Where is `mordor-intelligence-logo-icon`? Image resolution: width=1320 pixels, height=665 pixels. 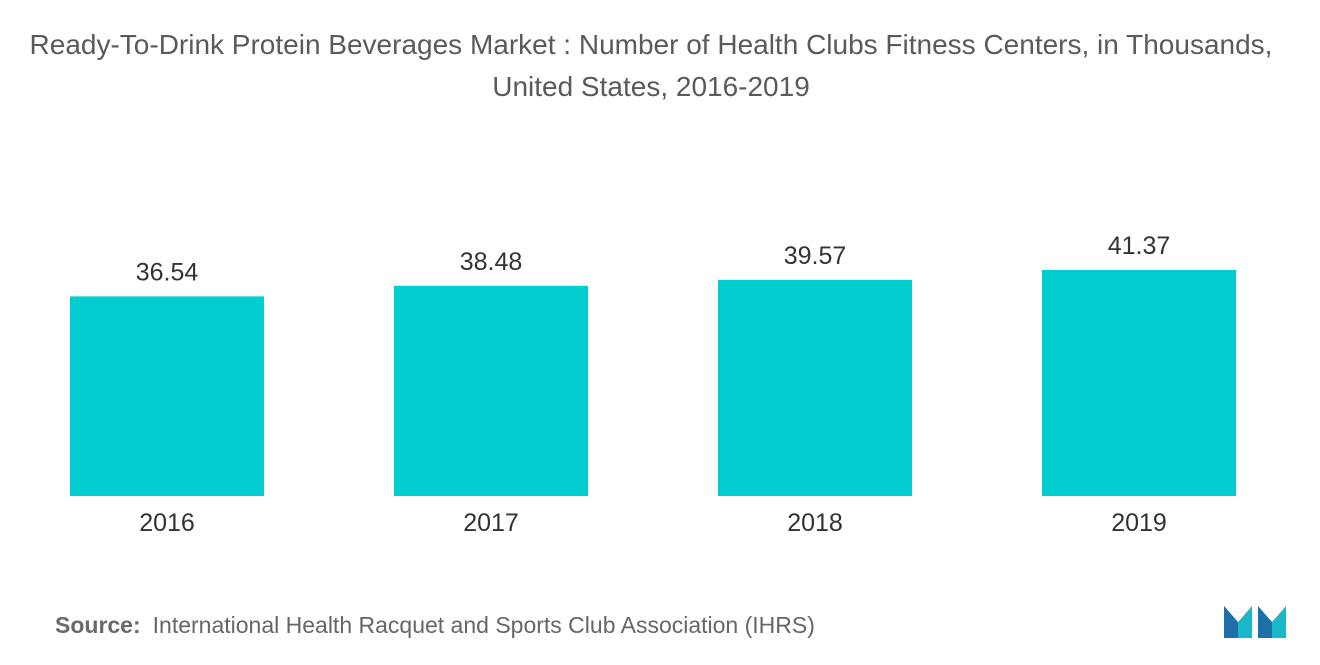
mordor-intelligence-logo-icon is located at coordinates (1255, 622).